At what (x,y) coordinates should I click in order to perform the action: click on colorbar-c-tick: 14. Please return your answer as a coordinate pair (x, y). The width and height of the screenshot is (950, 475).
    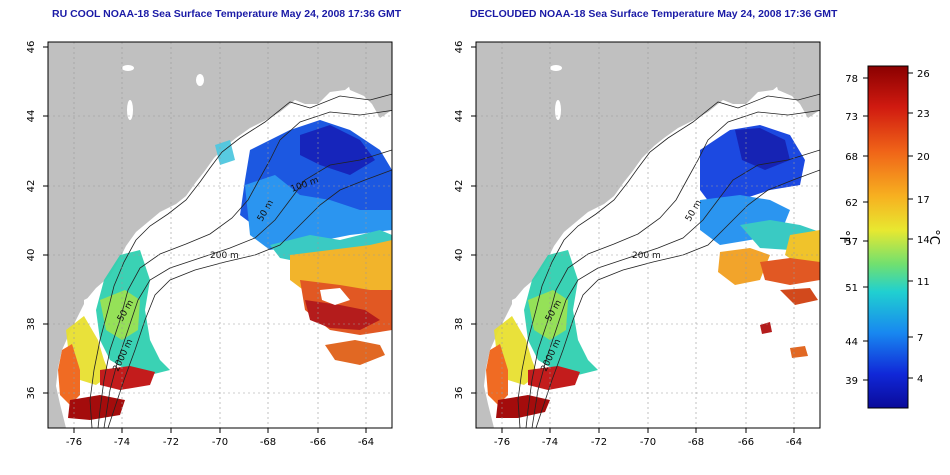
    Looking at the image, I should click on (923, 240).